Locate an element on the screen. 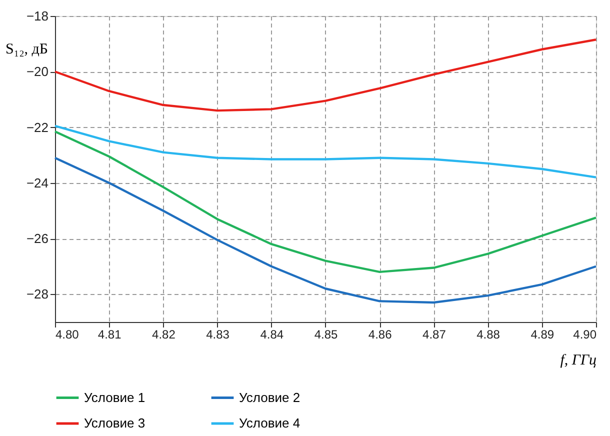 Image resolution: width=610 pixels, height=436 pixels. y-tick-label: −28 is located at coordinates (37, 294).